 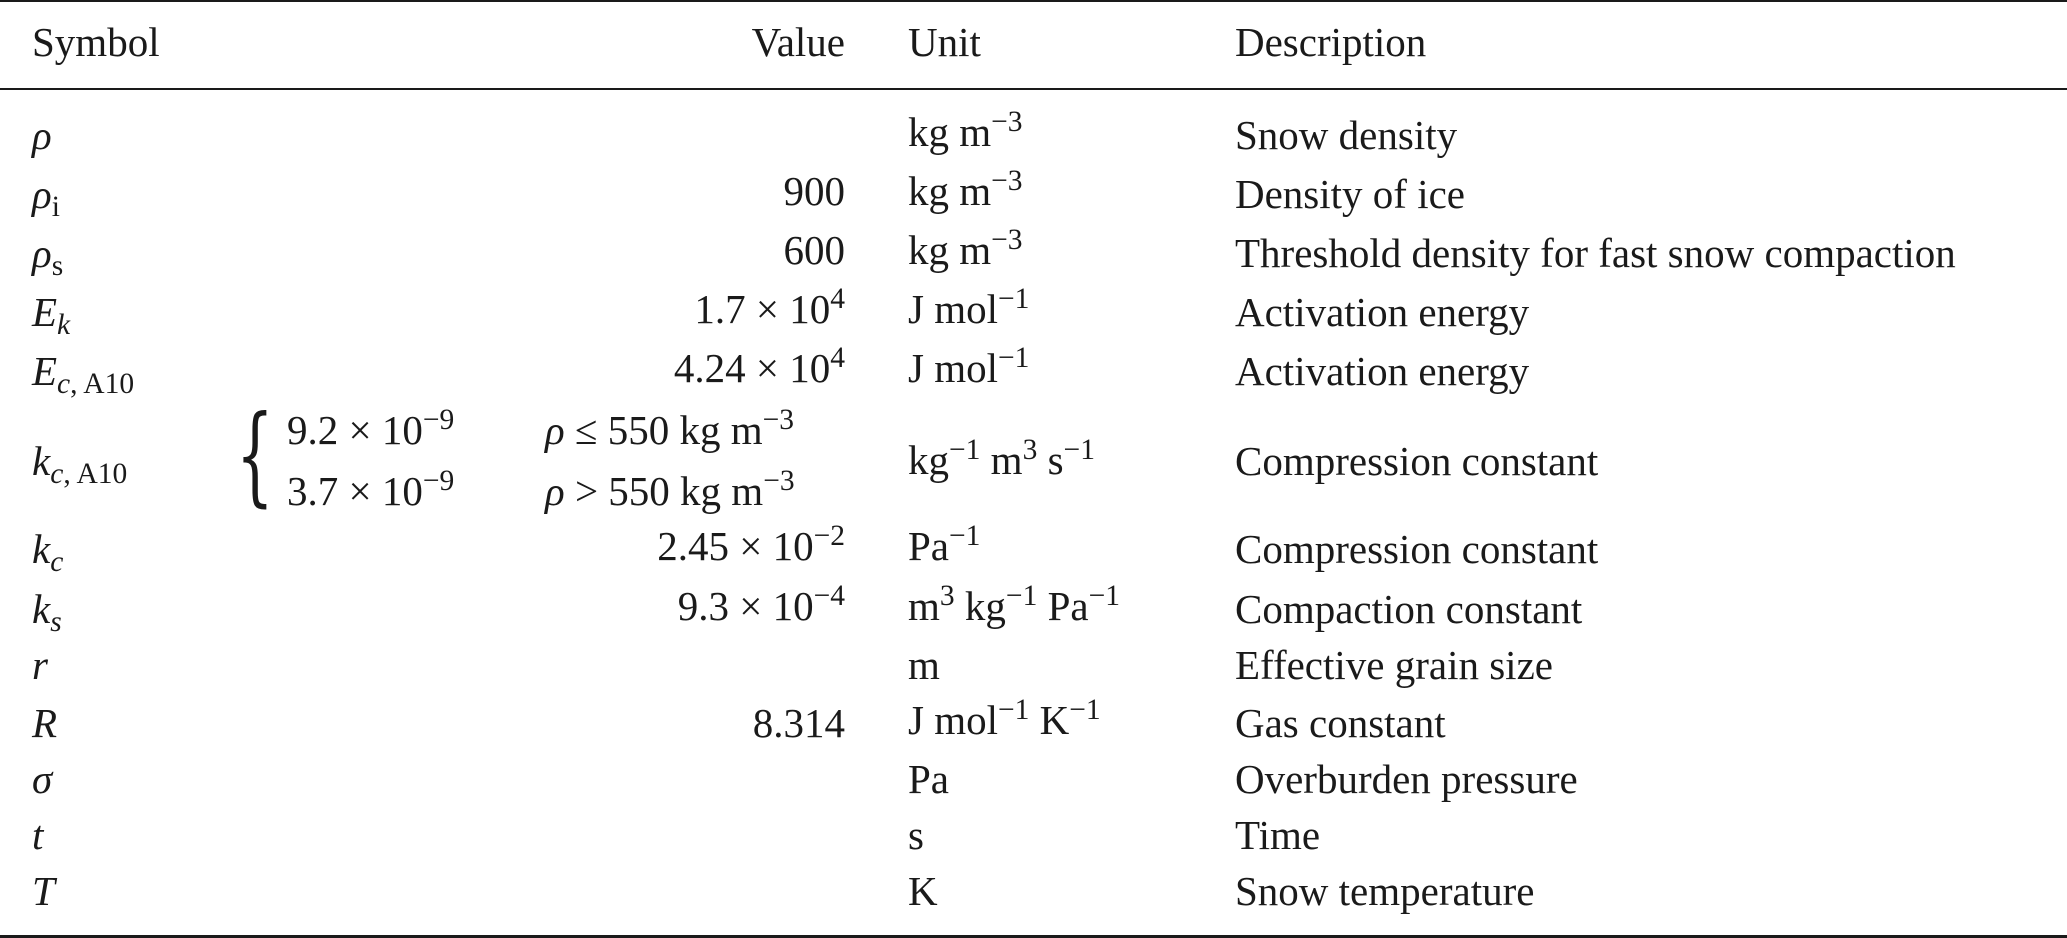 What do you see at coordinates (42, 779) in the screenshot?
I see `symbol-sigma: σ` at bounding box center [42, 779].